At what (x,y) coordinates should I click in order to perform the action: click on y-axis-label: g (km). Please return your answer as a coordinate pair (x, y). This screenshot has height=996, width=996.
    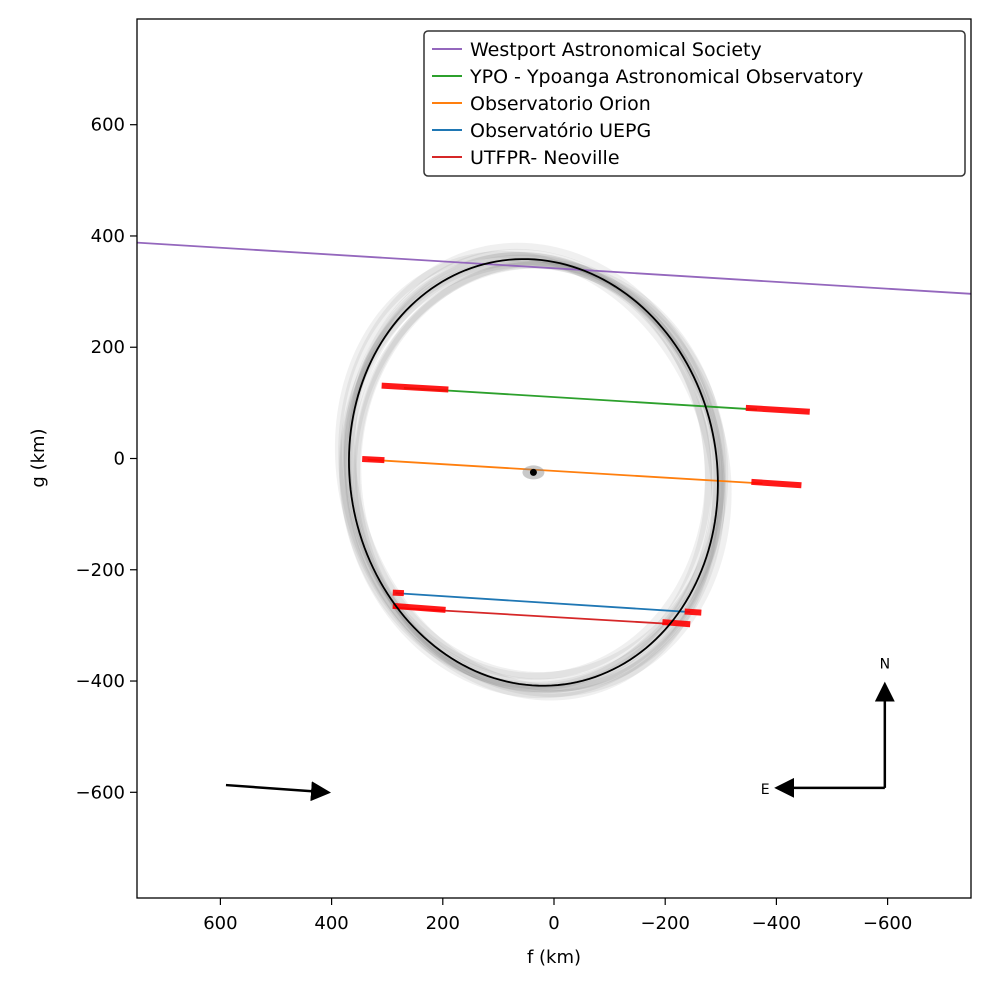
    Looking at the image, I should click on (38, 457).